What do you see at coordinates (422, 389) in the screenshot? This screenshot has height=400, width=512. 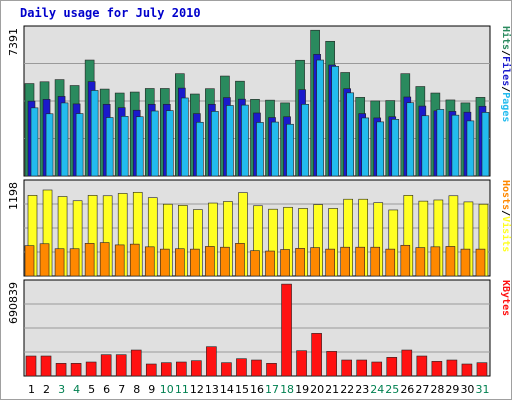 I see `x-tick-label-day-27: 27` at bounding box center [422, 389].